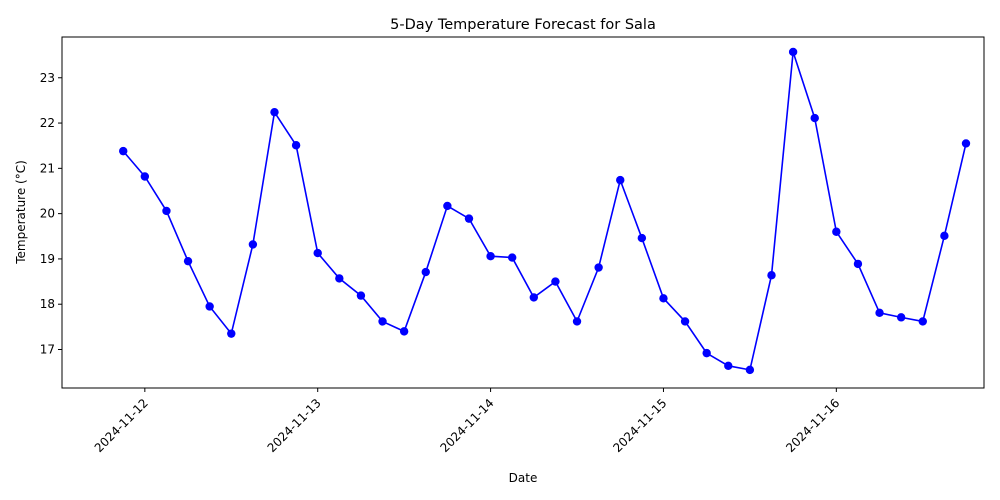 This screenshot has height=500, width=1000. What do you see at coordinates (523, 478) in the screenshot?
I see `x-axis-label: Date` at bounding box center [523, 478].